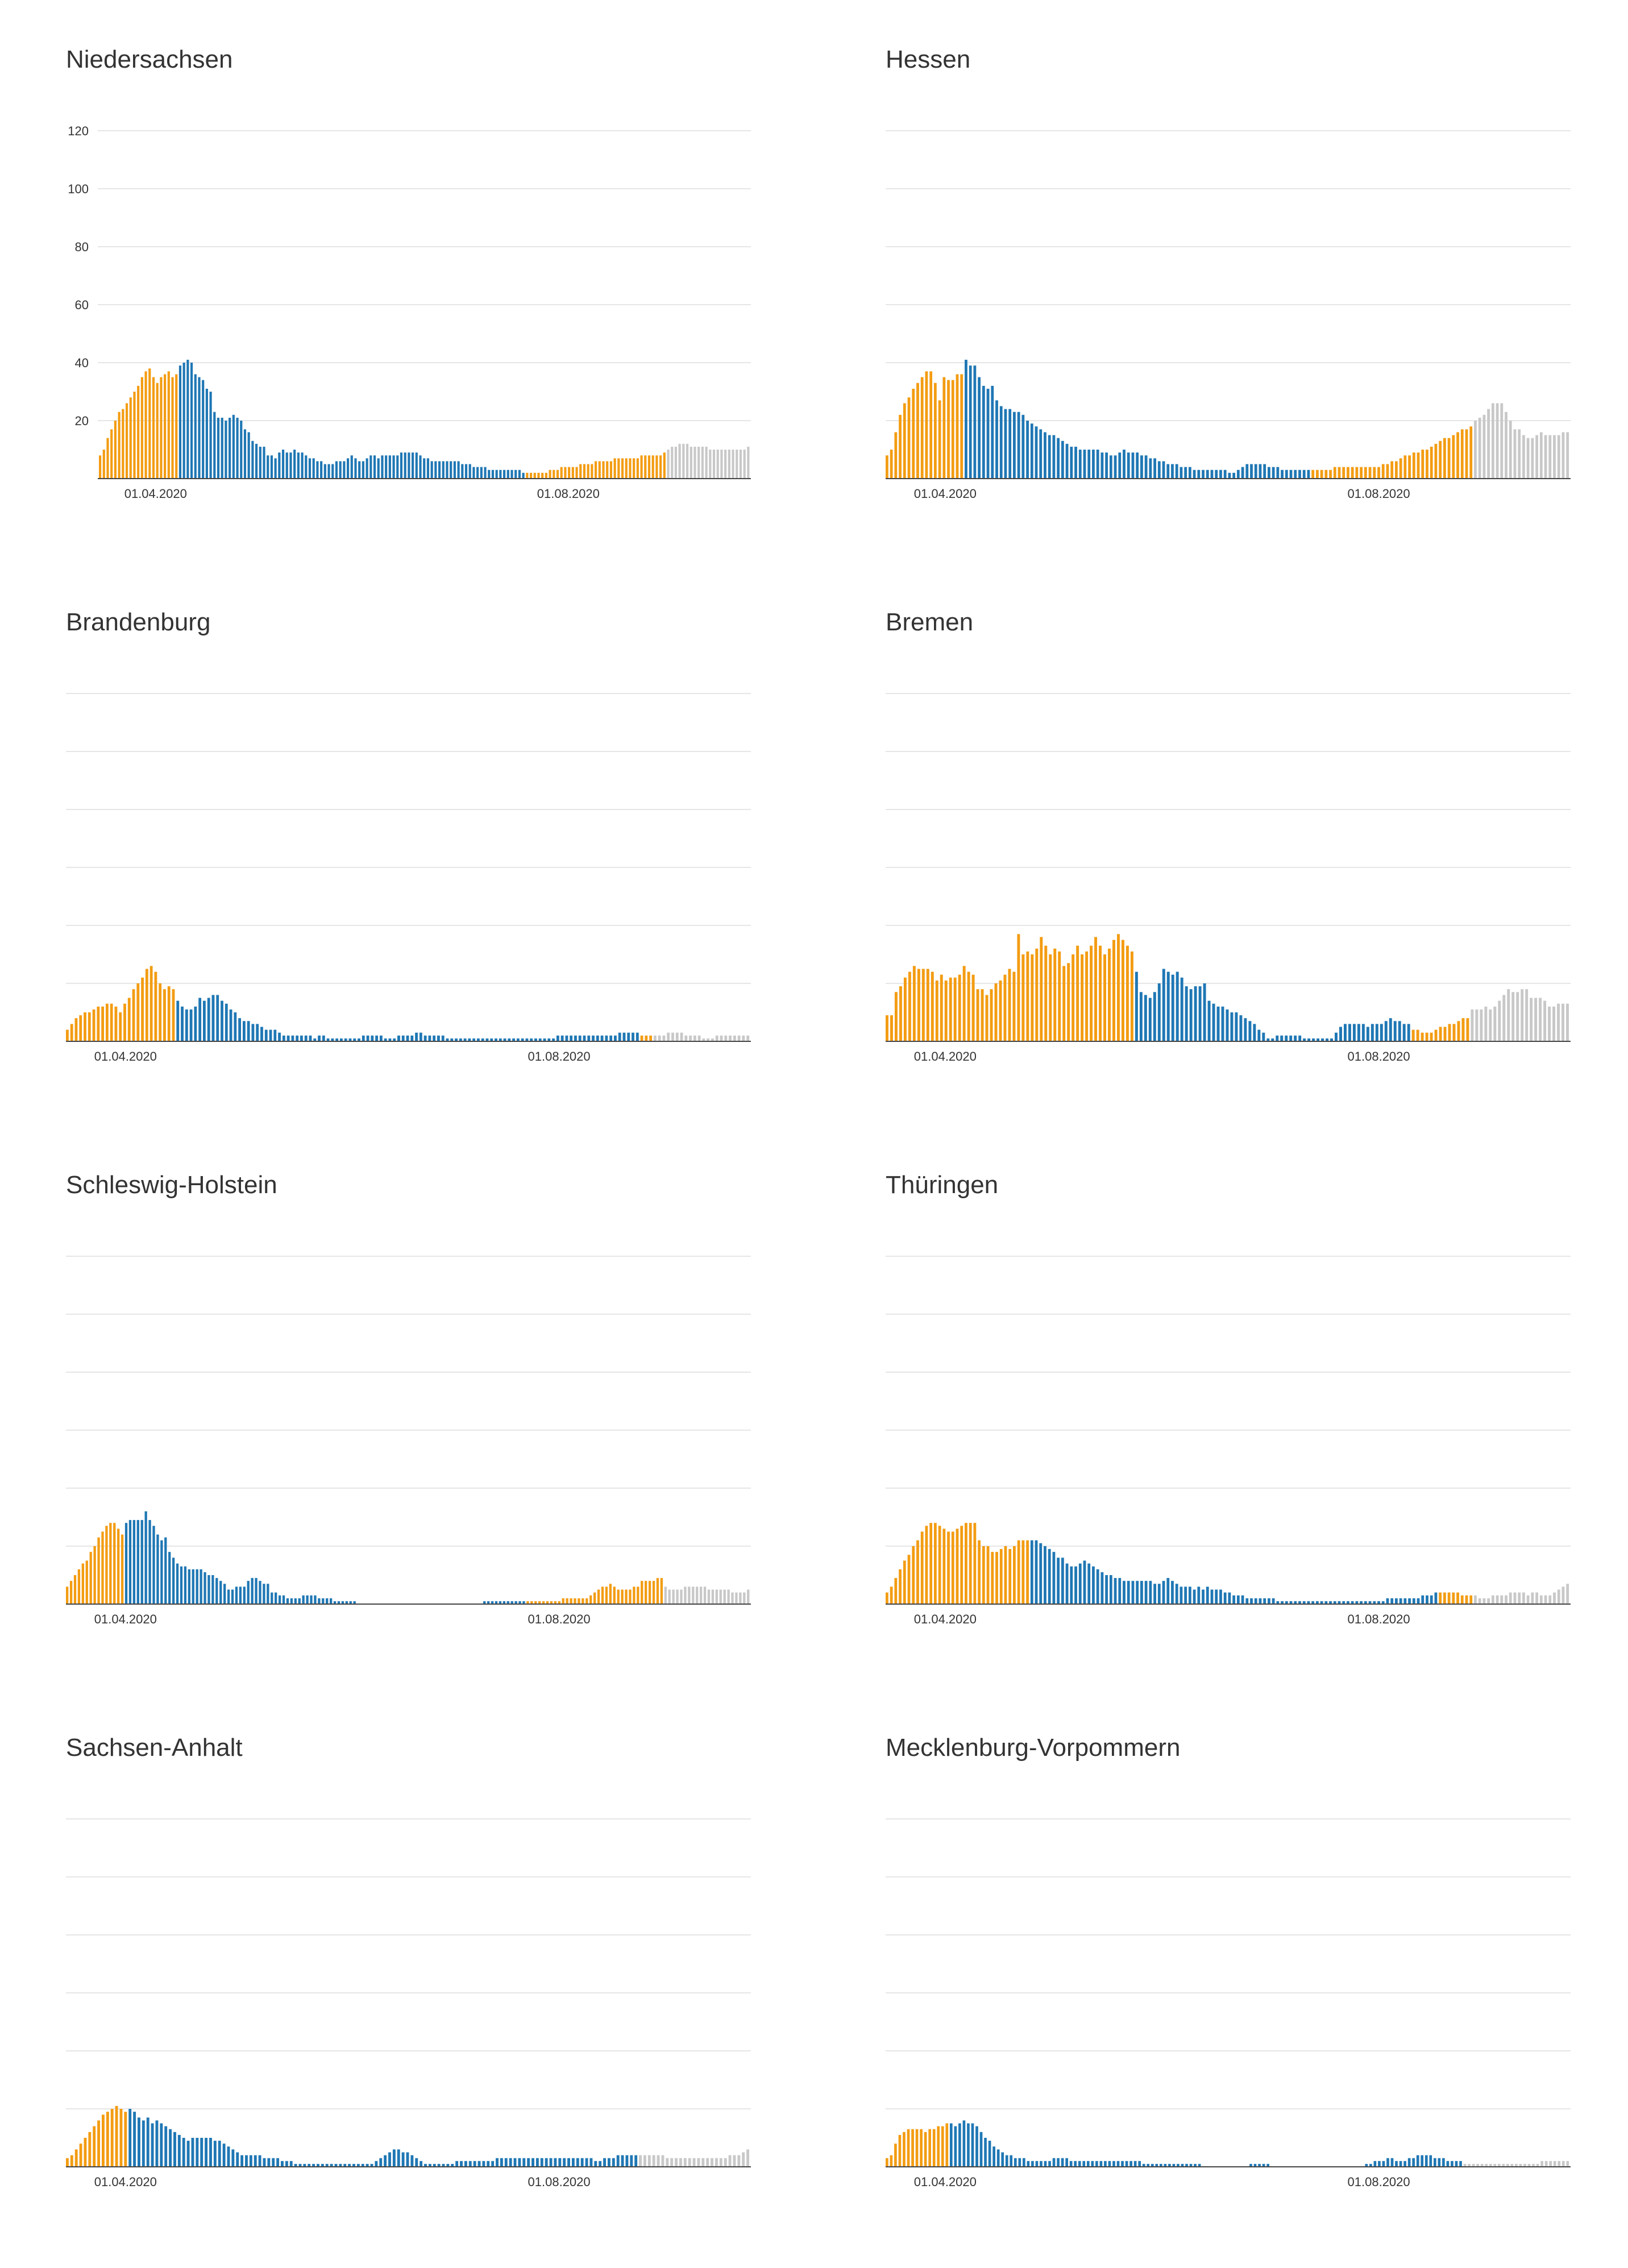 Image resolution: width=1628 pixels, height=2268 pixels. What do you see at coordinates (408, 878) in the screenshot?
I see `chart-svg: 01.04.2020 01.08.2020` at bounding box center [408, 878].